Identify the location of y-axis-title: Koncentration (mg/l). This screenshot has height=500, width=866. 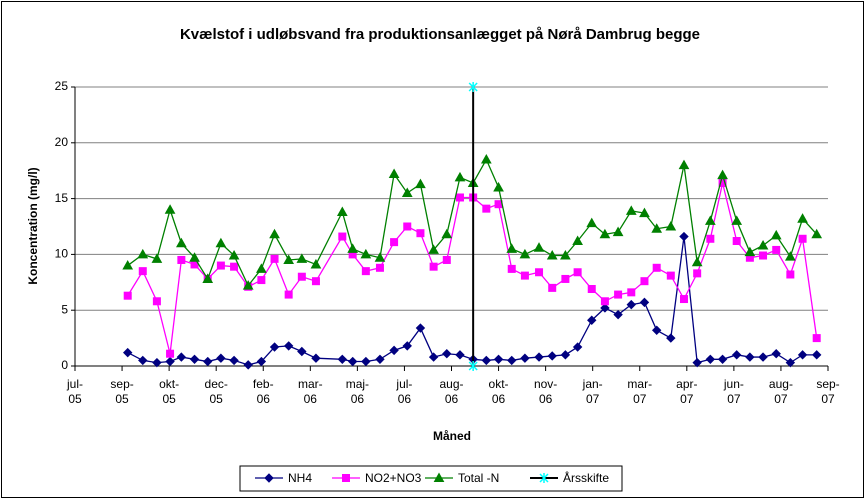
(33, 225).